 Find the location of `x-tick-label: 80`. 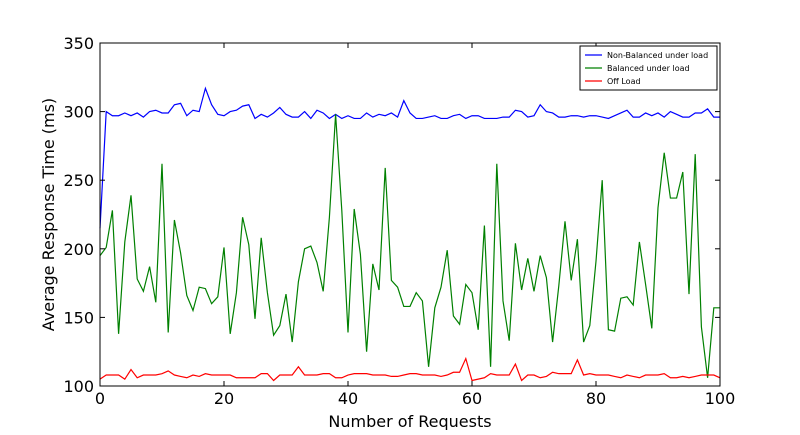

x-tick-label: 80 is located at coordinates (596, 398).